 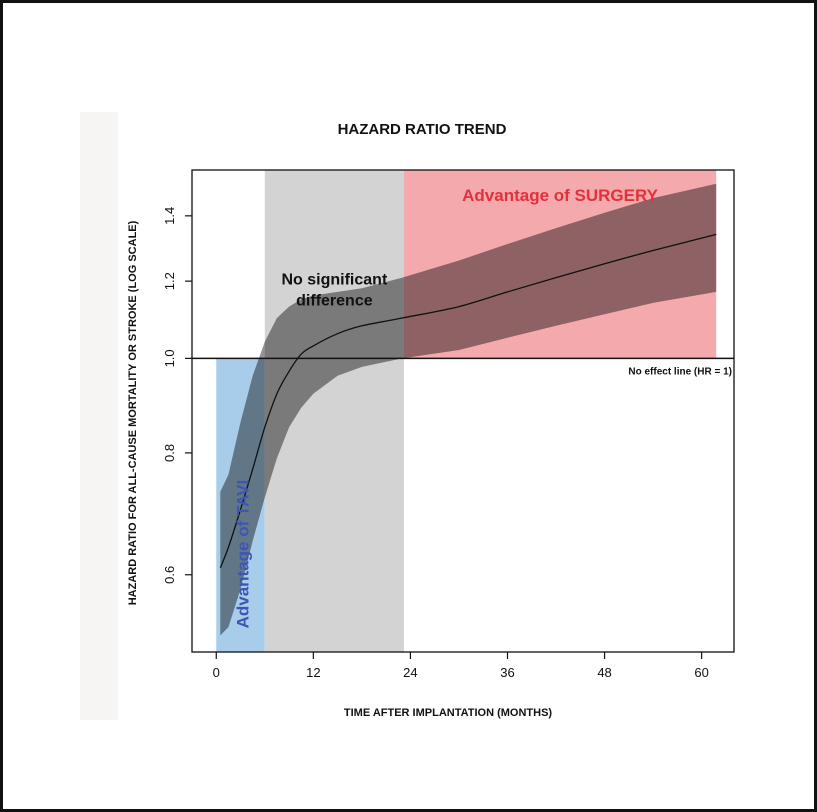 What do you see at coordinates (680, 371) in the screenshot?
I see `no-effect-line-label: No effect line (HR = 1)` at bounding box center [680, 371].